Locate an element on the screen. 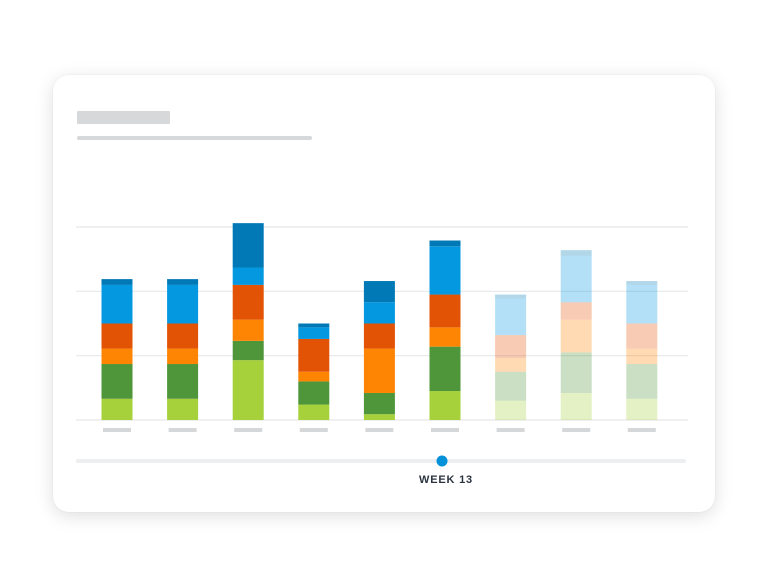  week-slider-track is located at coordinates (381, 461).